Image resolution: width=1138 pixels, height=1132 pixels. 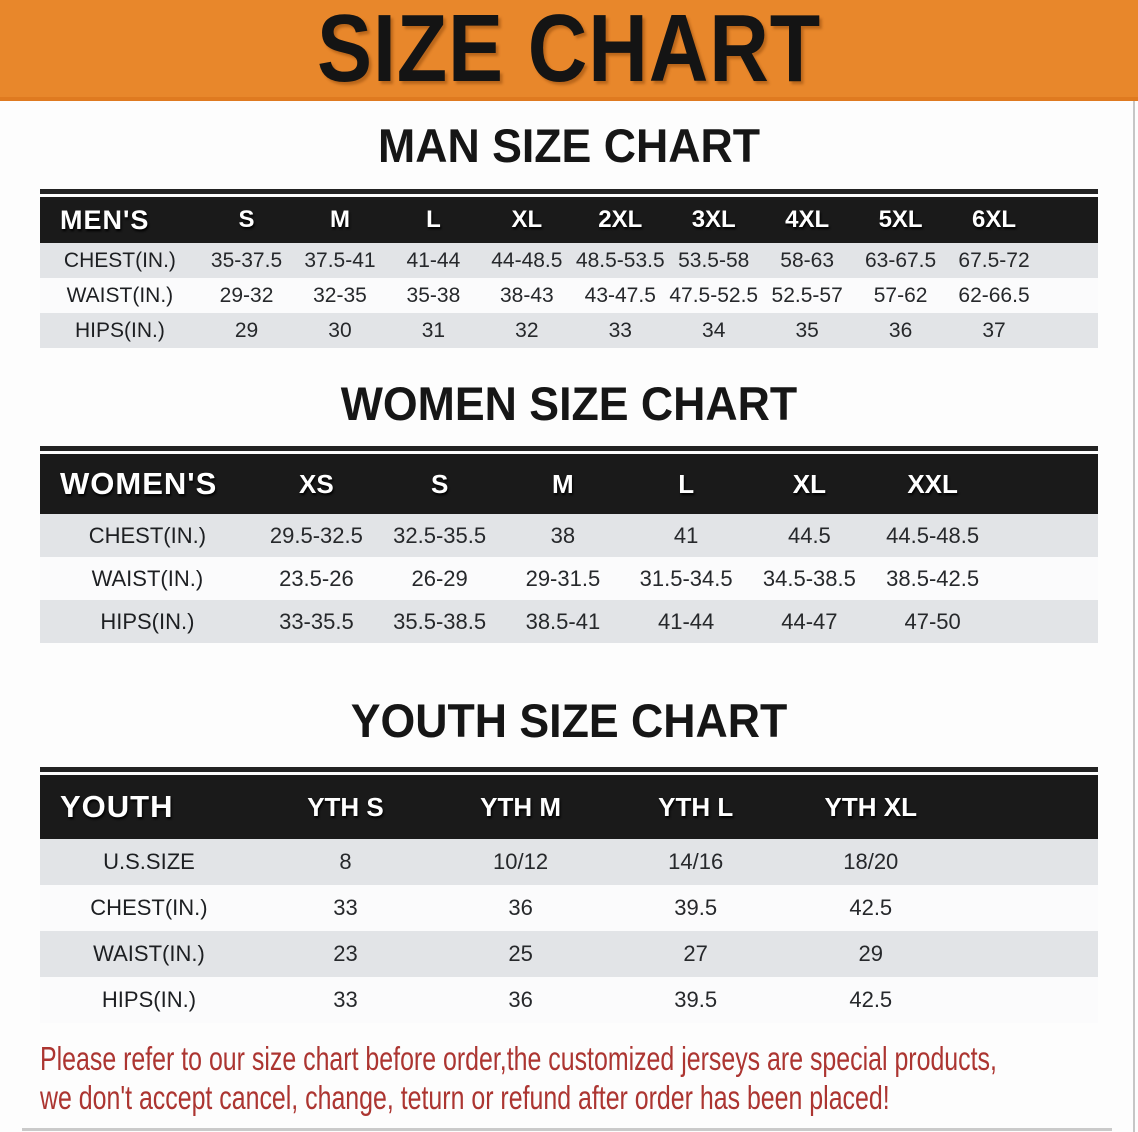 I want to click on header-row: MEN'S S M L XL 2XL 3XL 4XL 5XL 6XL, so click(x=569, y=220).